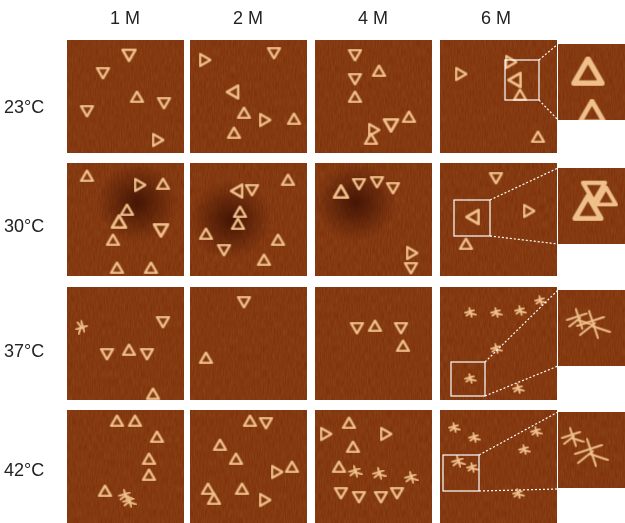 This screenshot has width=625, height=523. I want to click on afm-panel-r3-c1, so click(125, 343).